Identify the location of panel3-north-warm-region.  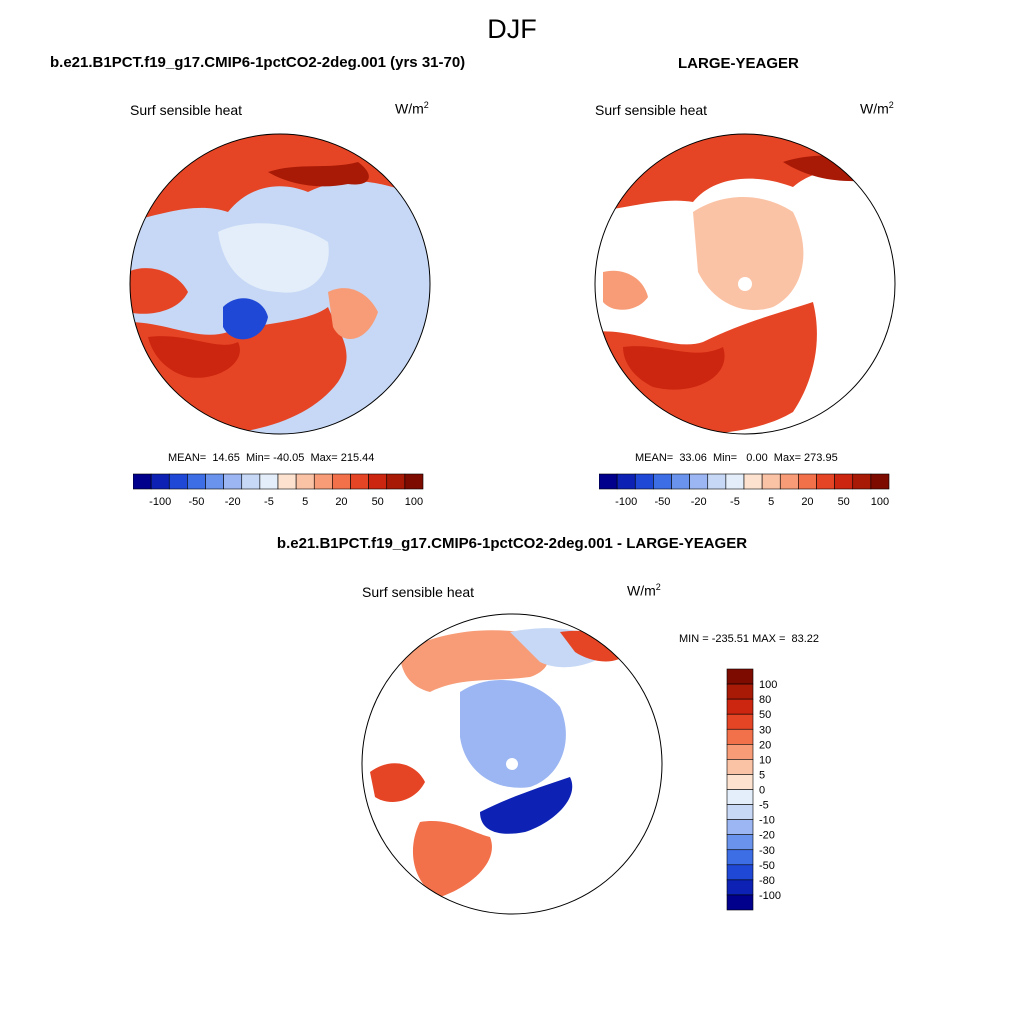
(474, 661).